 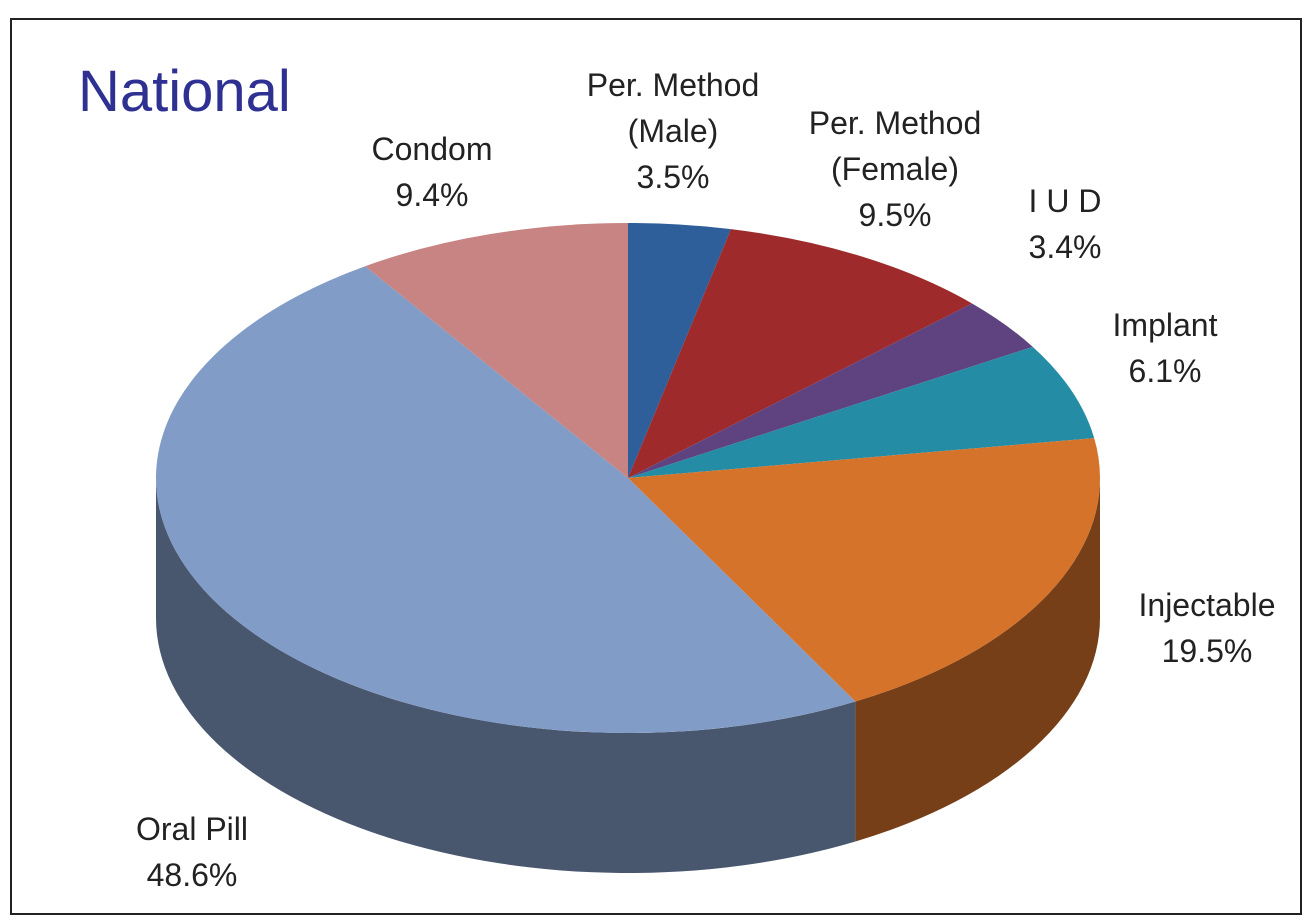 What do you see at coordinates (895, 215) in the screenshot?
I see `value-label: 9.5%` at bounding box center [895, 215].